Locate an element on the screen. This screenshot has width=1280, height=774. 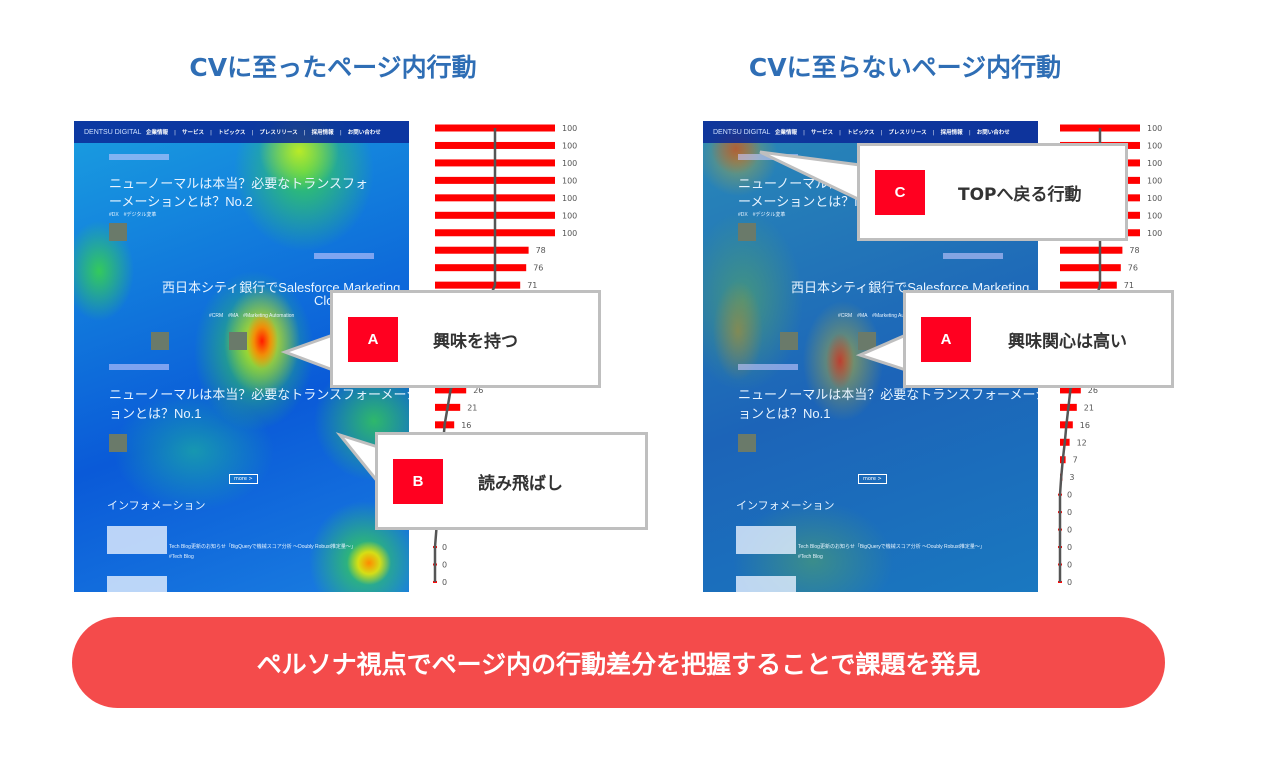
callout-text: 読み飛ばし is located at coordinates (520, 483).